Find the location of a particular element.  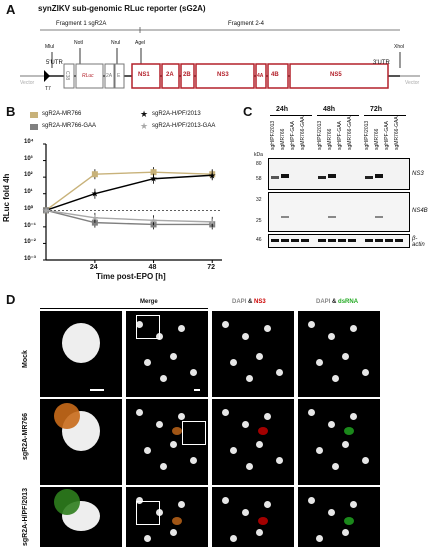

segment-ns3-label: NS3 is located at coordinates (223, 75).